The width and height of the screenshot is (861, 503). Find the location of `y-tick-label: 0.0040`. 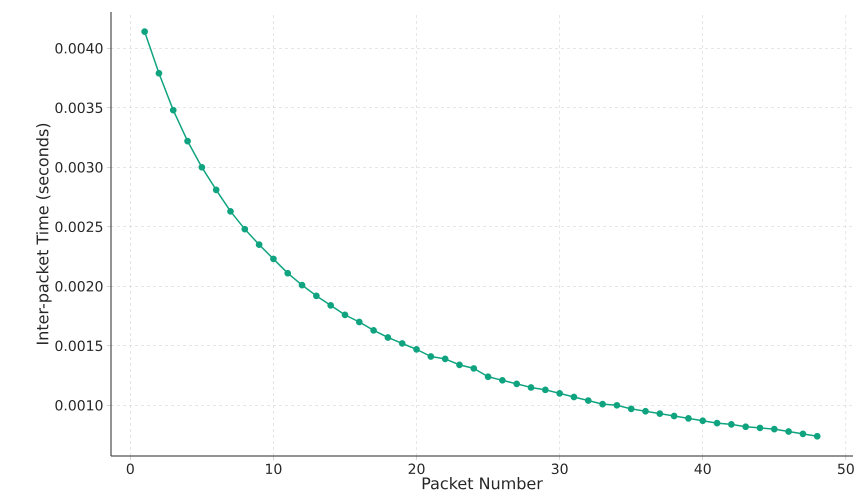

y-tick-label: 0.0040 is located at coordinates (79, 48).